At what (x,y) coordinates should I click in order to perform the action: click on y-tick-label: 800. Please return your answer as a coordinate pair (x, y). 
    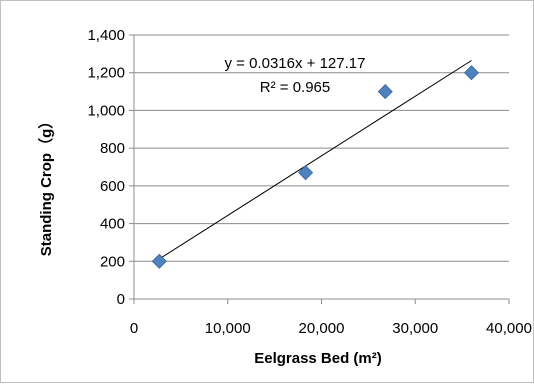
    Looking at the image, I should click on (112, 148).